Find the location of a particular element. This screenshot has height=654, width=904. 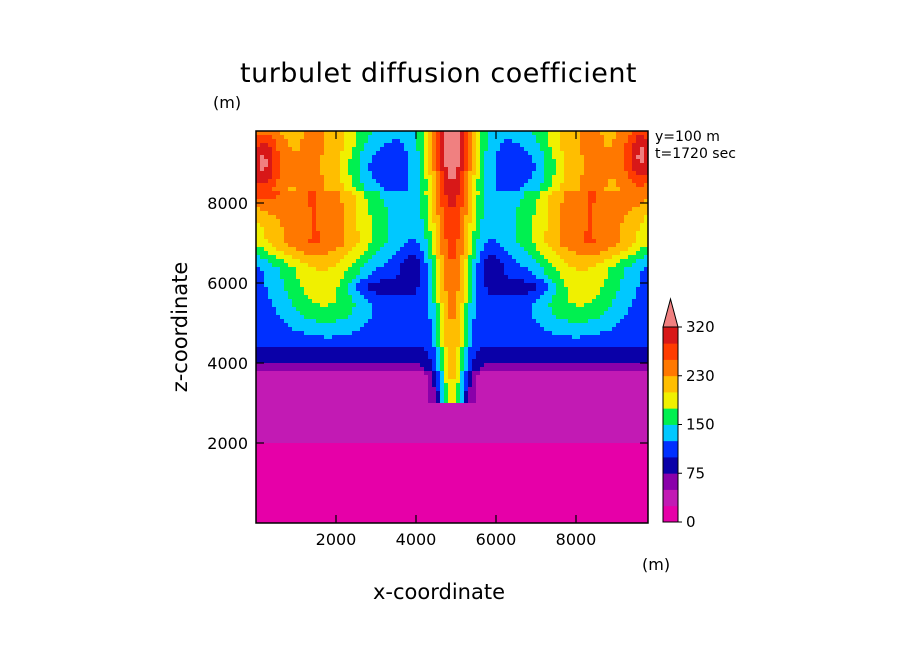

y-tick-label: 4000 is located at coordinates (227, 363).